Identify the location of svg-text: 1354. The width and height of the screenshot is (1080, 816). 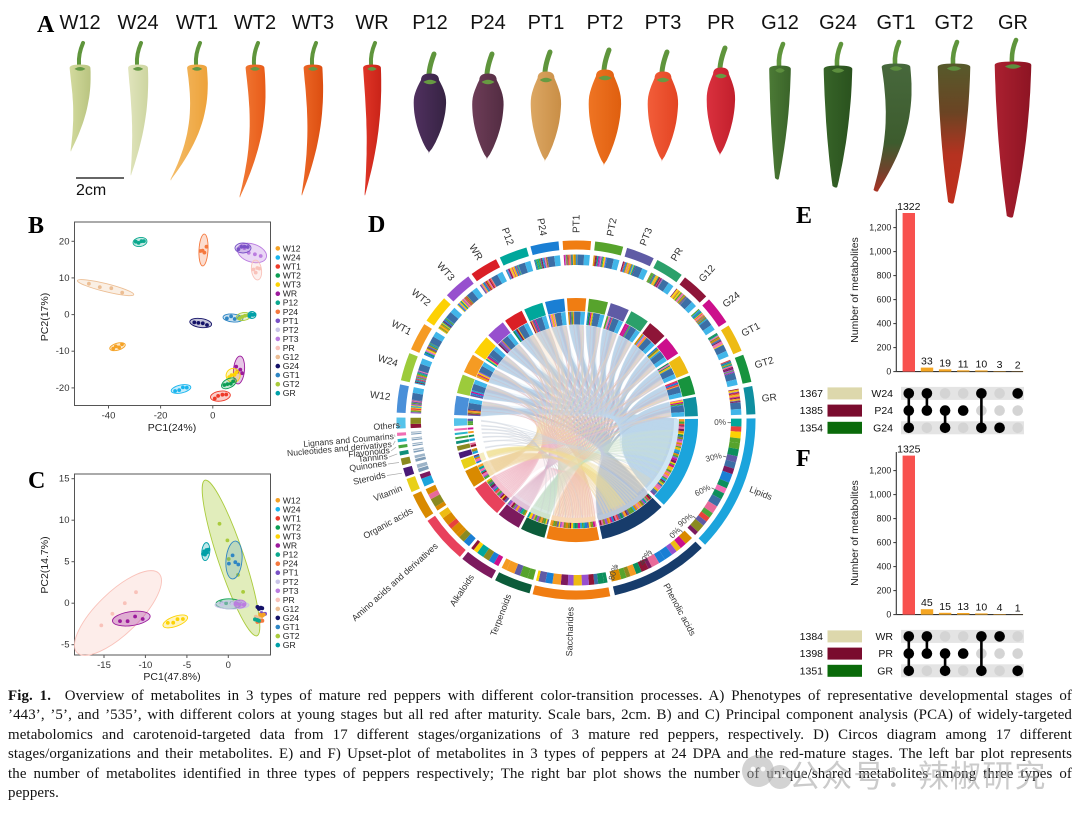
(812, 428).